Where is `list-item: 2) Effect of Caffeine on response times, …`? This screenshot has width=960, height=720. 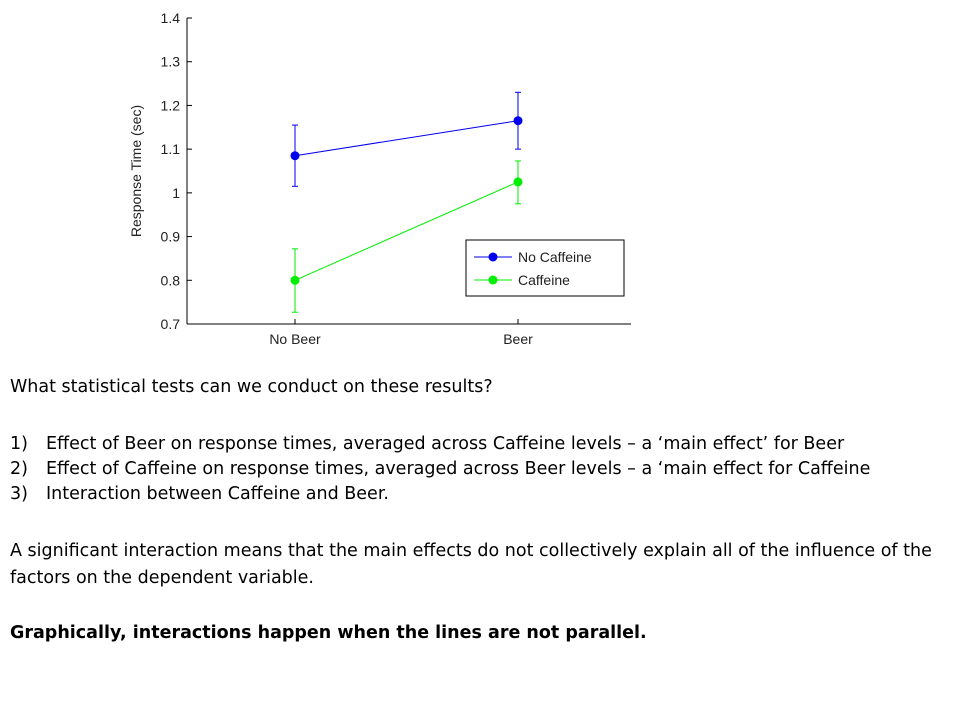
list-item: 2) Effect of Caffeine on response times, … is located at coordinates (440, 469).